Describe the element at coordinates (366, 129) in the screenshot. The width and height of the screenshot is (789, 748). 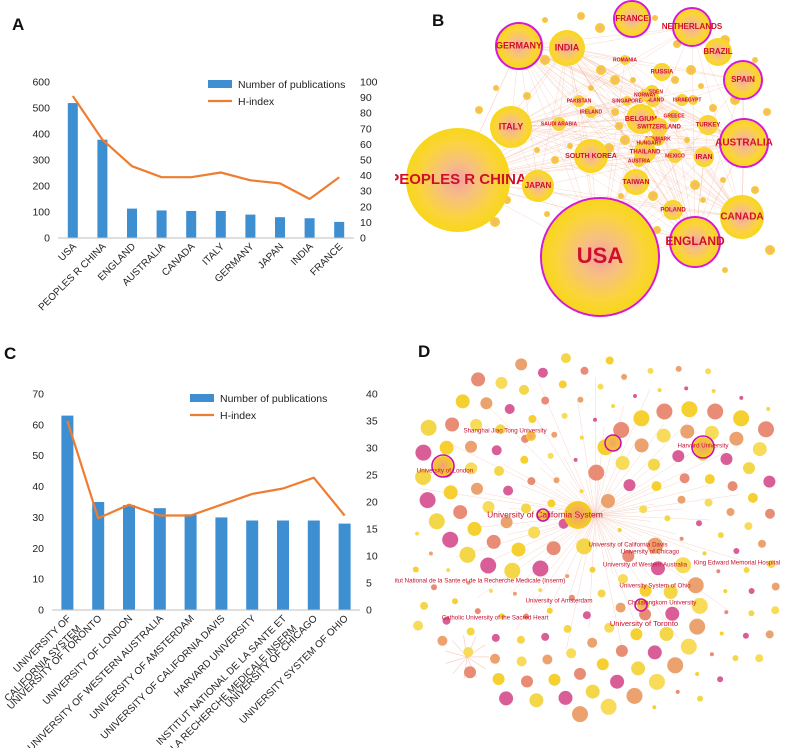
I see `right-tick-label: 70` at that location.